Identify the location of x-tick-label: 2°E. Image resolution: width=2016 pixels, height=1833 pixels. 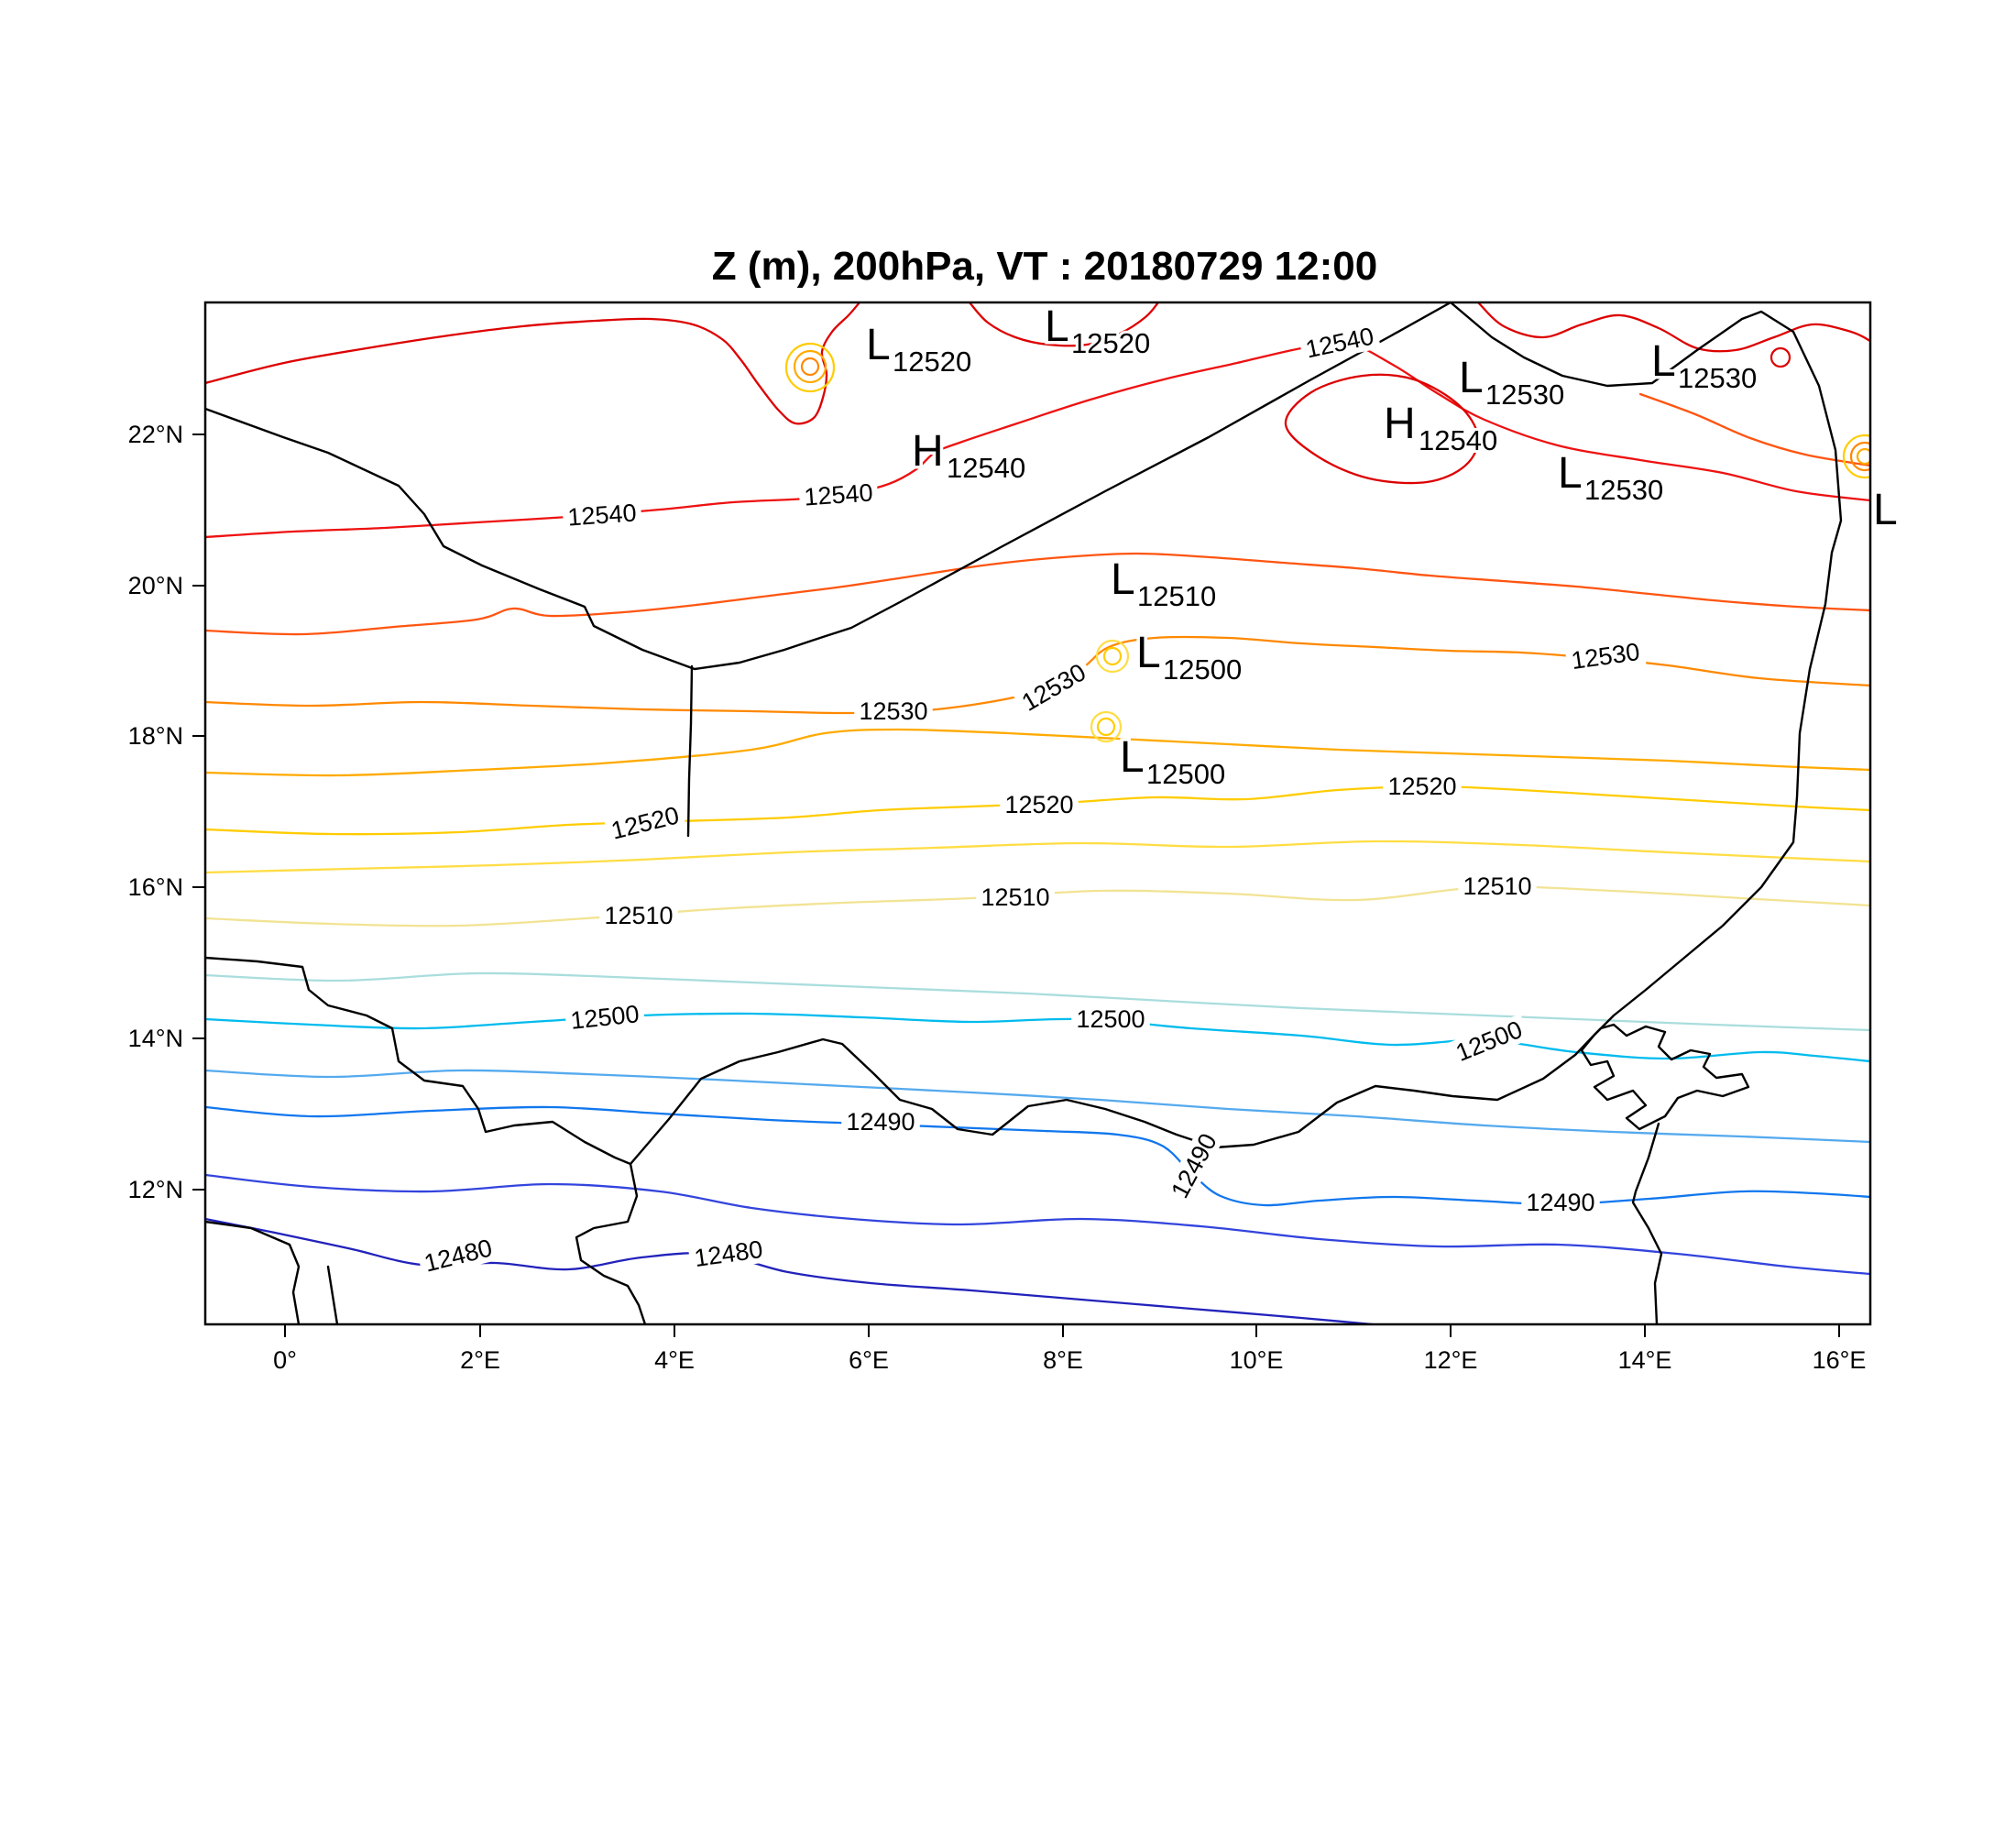
(480, 1360).